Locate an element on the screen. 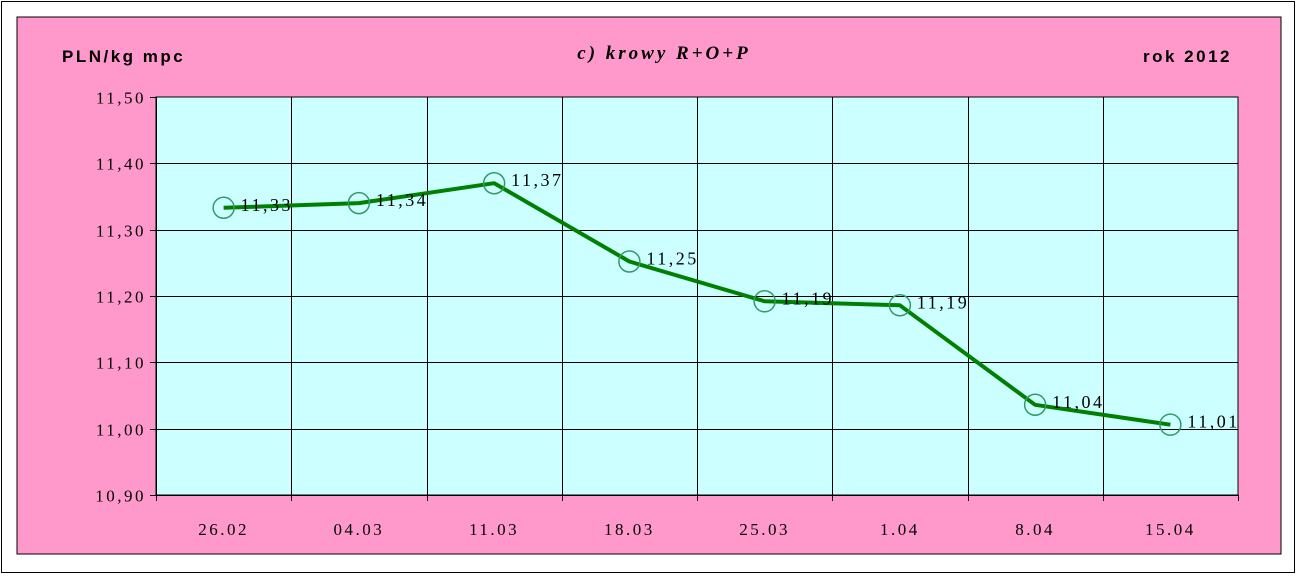 Image resolution: width=1298 pixels, height=576 pixels. x-tick-label: 18.03 is located at coordinates (629, 529).